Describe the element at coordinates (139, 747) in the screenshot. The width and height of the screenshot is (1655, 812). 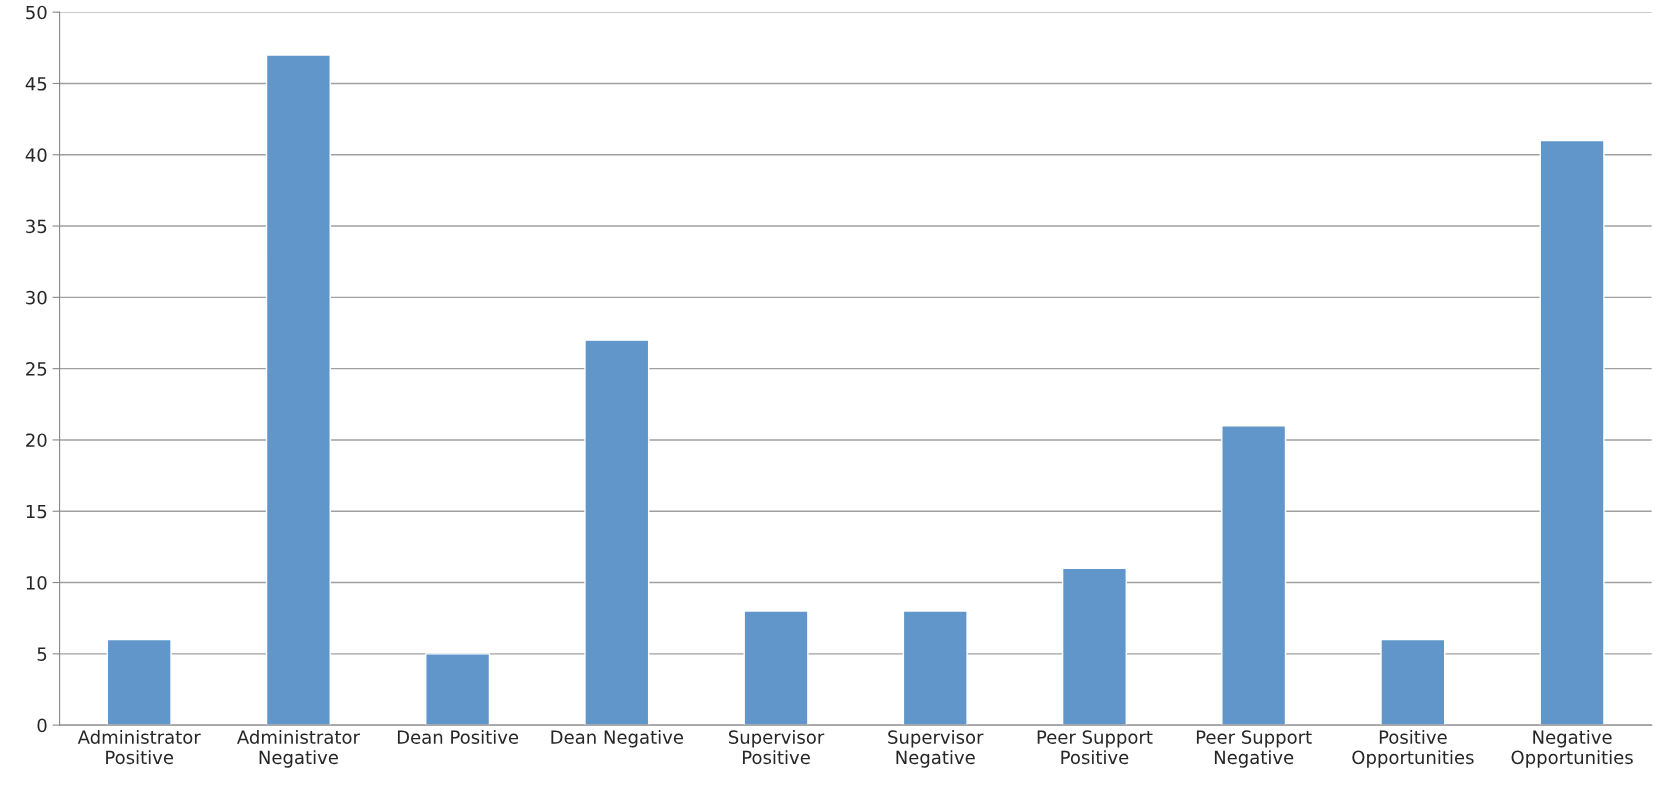
I see `x-tick-label: Administrator Positive` at that location.